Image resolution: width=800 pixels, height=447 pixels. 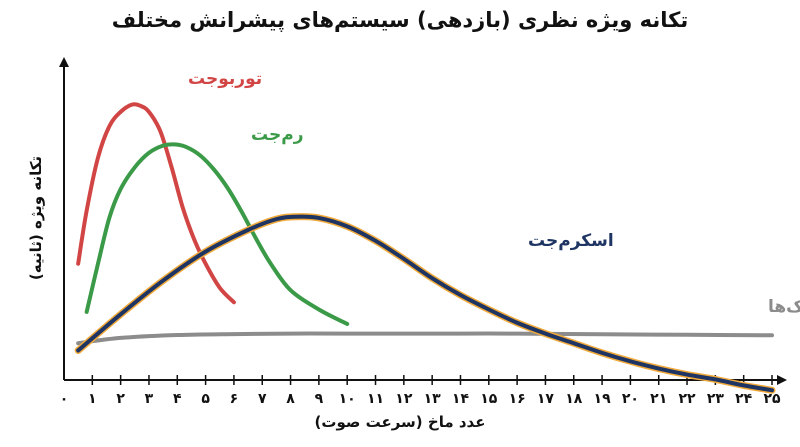 What do you see at coordinates (120, 399) in the screenshot?
I see `x-tick-label: ۲` at bounding box center [120, 399].